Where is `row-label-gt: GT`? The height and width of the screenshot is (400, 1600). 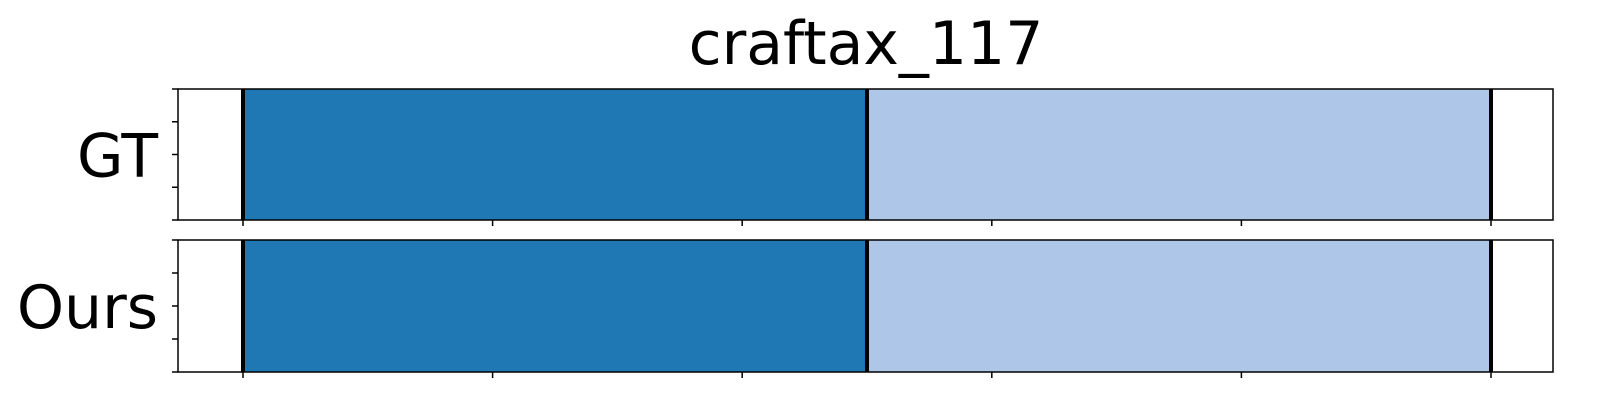 row-label-gt: GT is located at coordinates (117, 157).